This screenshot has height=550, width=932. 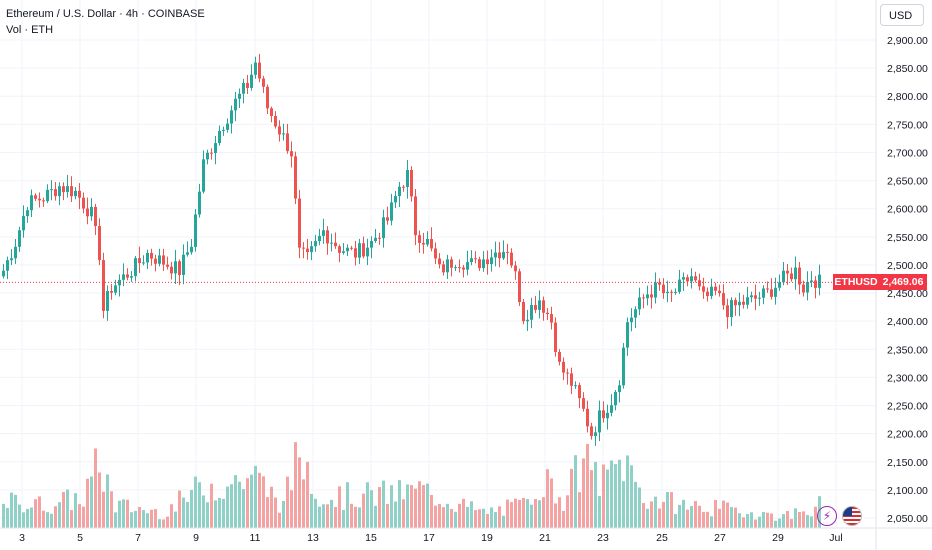 I want to click on x-tick-label: 19, so click(x=487, y=538).